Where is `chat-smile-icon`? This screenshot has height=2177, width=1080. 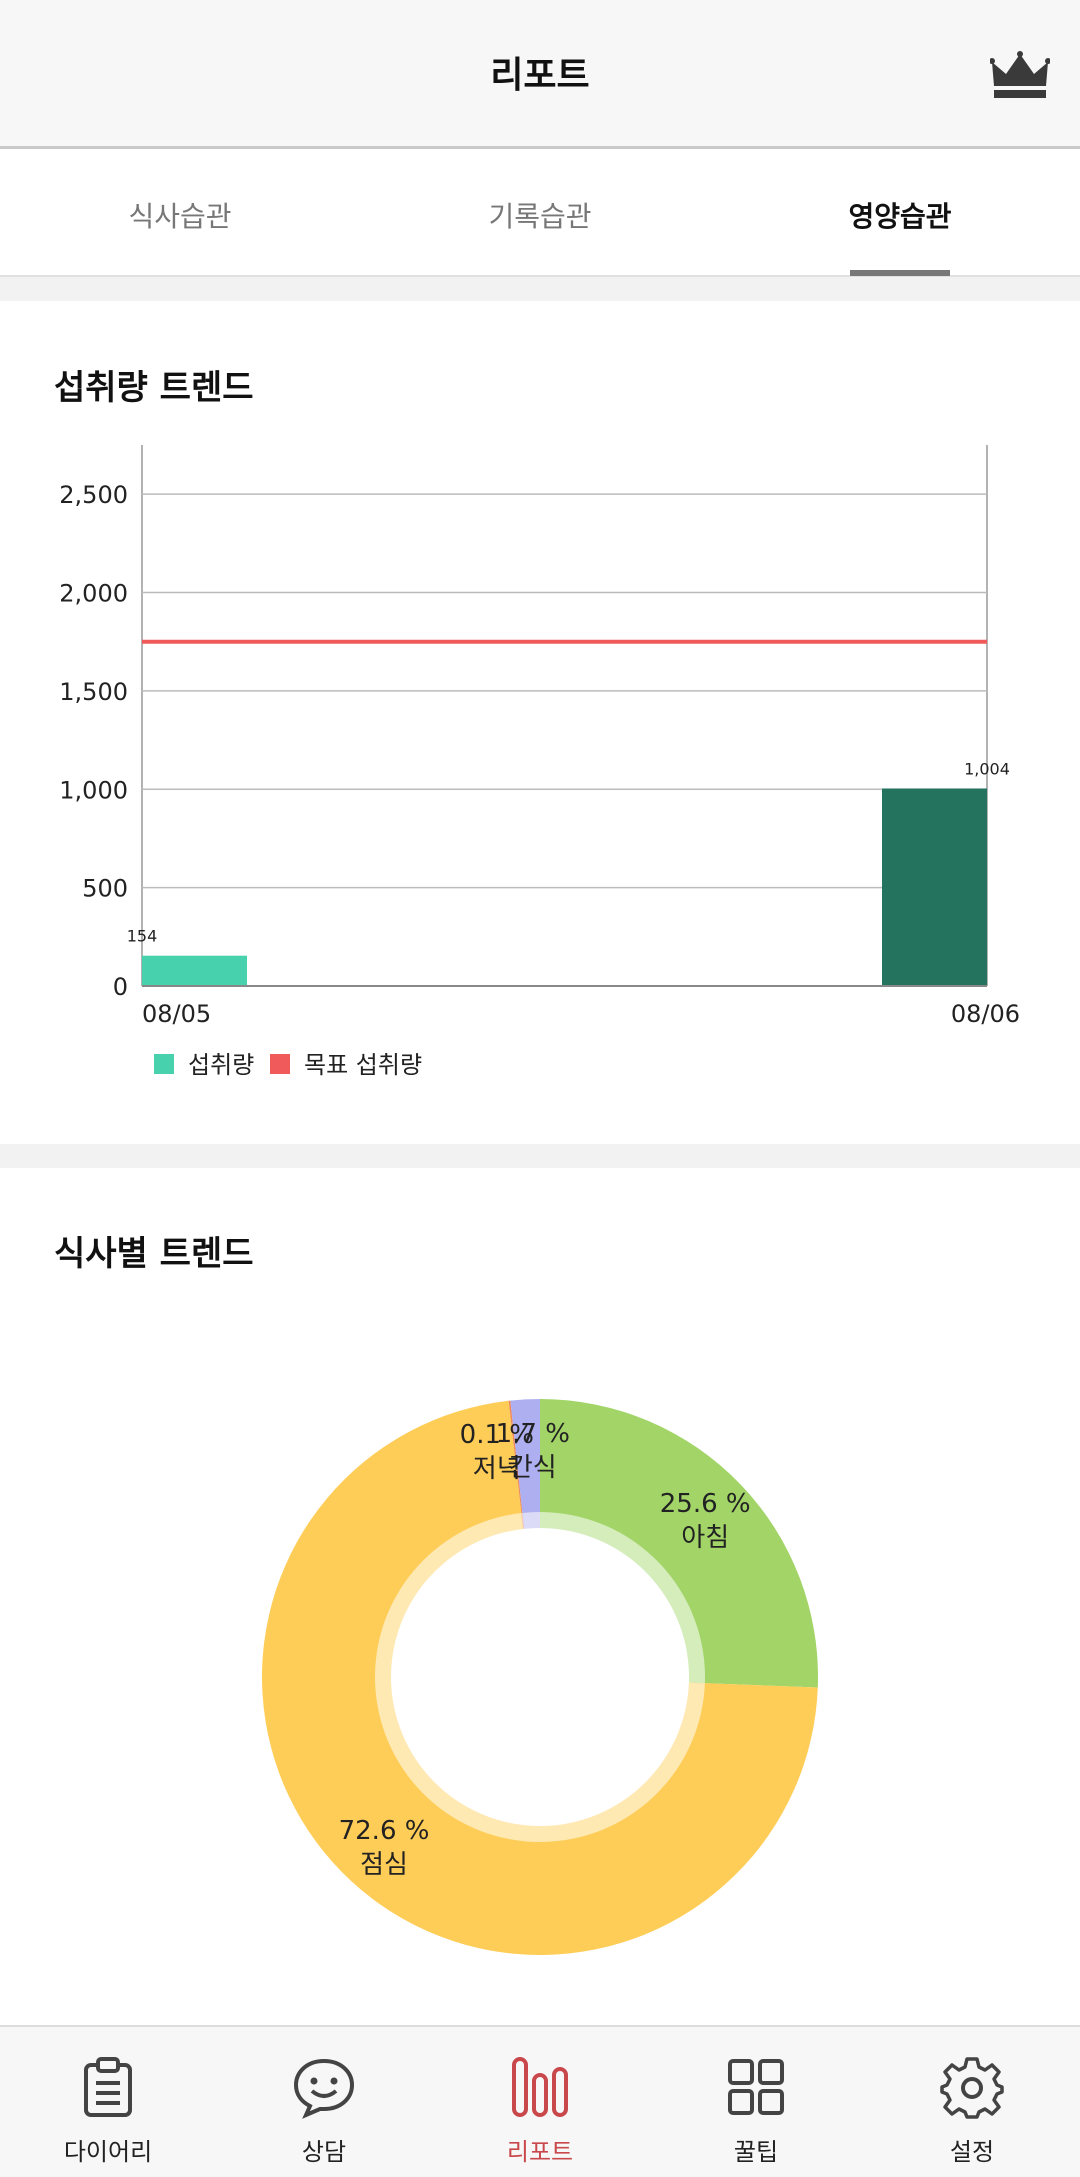
chat-smile-icon is located at coordinates (324, 2088).